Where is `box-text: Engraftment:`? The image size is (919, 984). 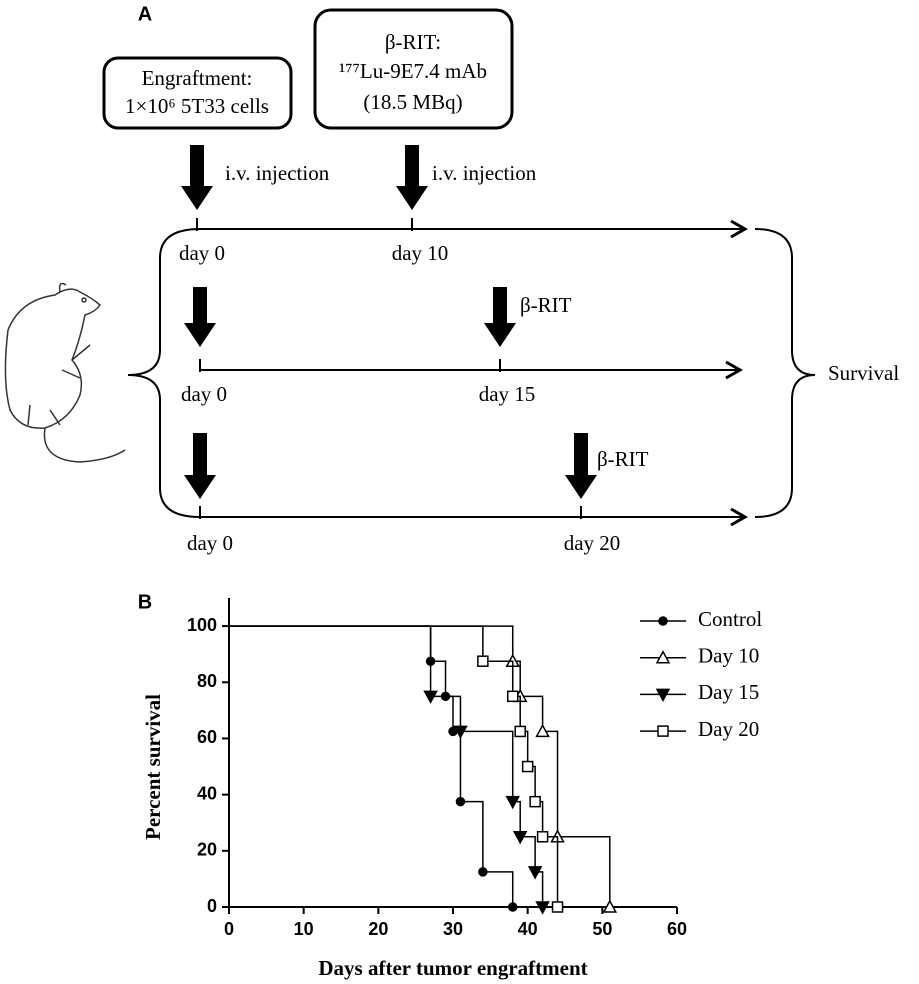 box-text: Engraftment: is located at coordinates (197, 78).